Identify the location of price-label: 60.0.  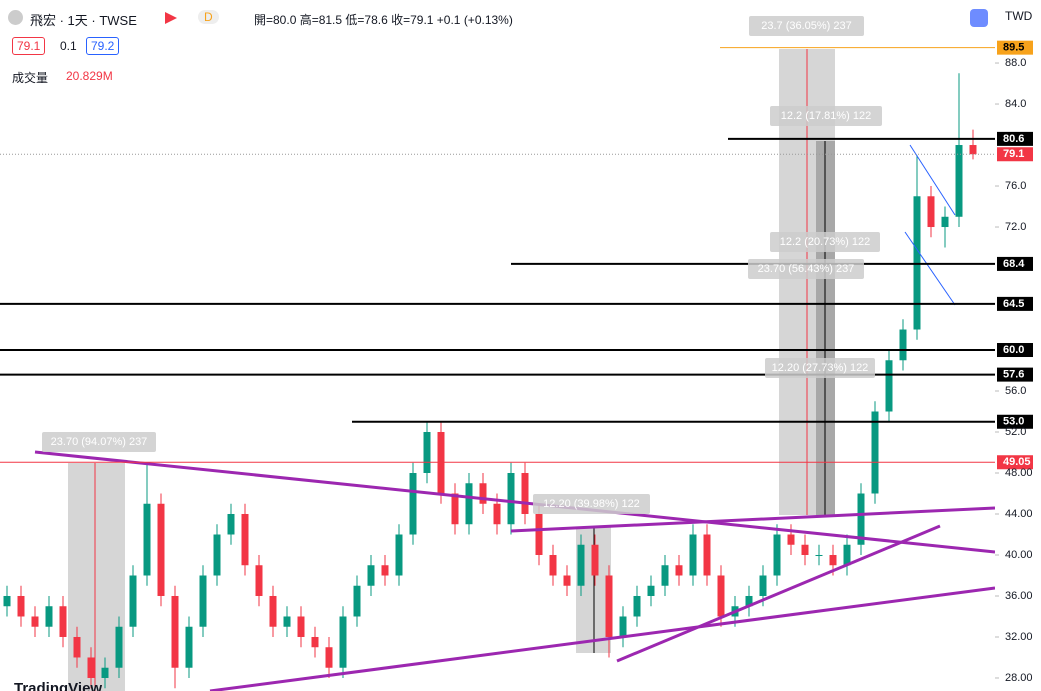
(1013, 350).